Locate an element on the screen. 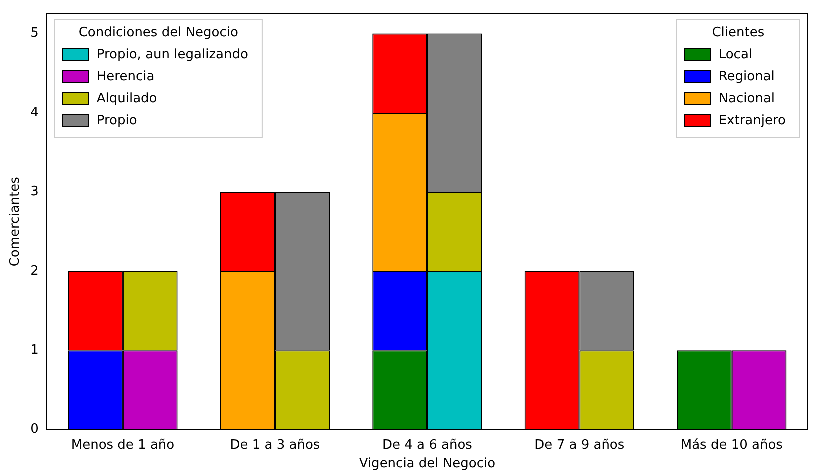  y-tick-label: 0 is located at coordinates (34, 430).